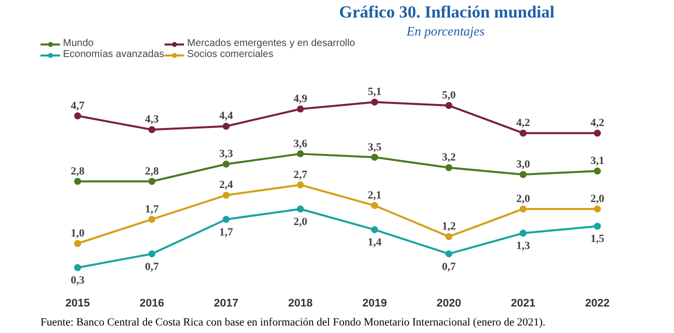 The height and width of the screenshot is (333, 674). What do you see at coordinates (375, 196) in the screenshot?
I see `data-label: 2,1` at bounding box center [375, 196].